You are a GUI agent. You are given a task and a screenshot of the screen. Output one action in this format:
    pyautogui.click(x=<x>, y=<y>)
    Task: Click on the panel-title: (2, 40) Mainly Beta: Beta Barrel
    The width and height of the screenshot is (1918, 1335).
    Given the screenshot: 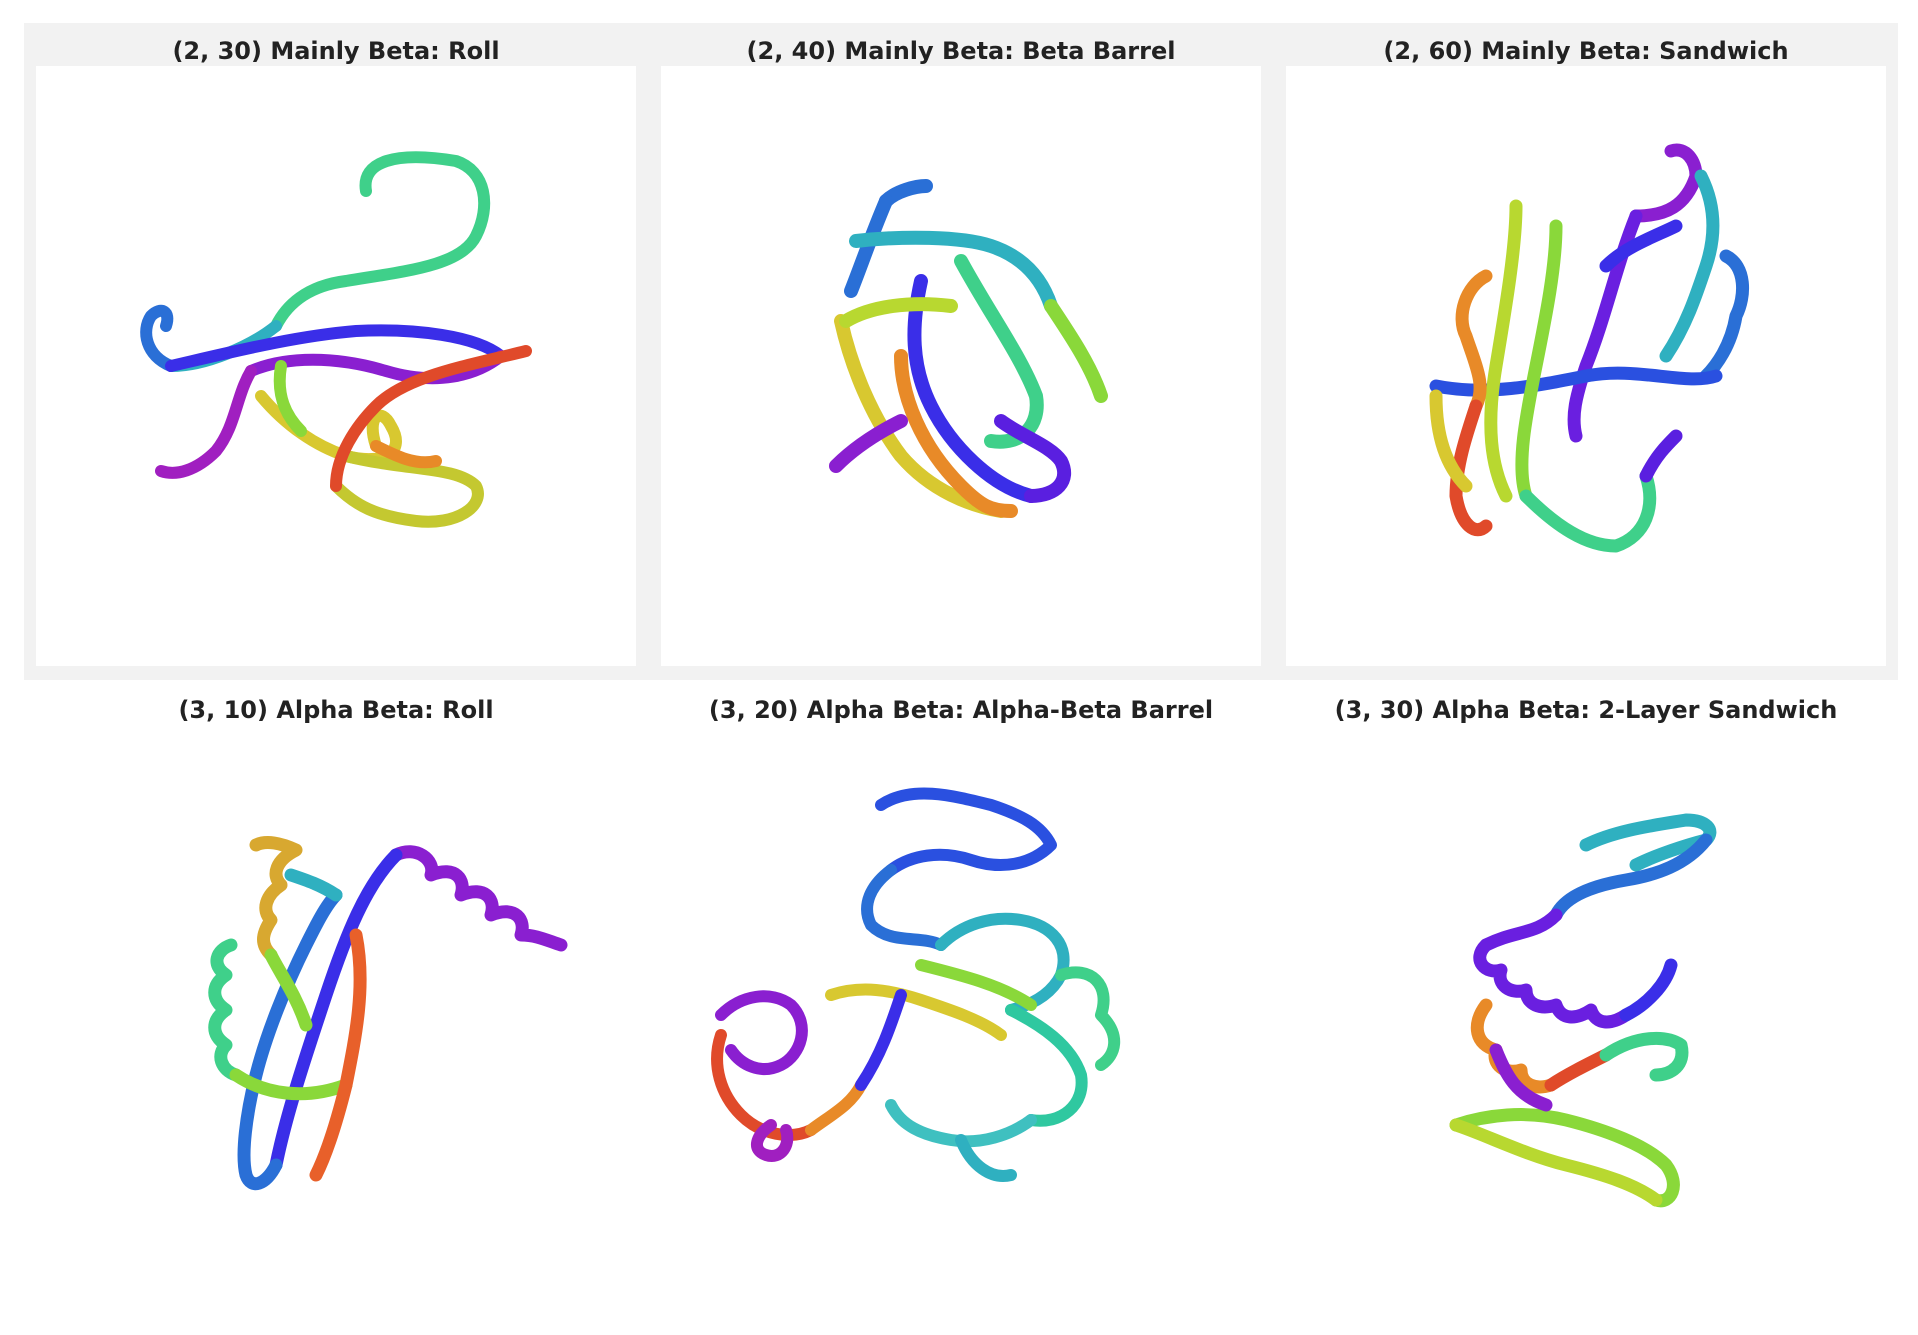 What is the action you would take?
    pyautogui.click(x=961, y=51)
    